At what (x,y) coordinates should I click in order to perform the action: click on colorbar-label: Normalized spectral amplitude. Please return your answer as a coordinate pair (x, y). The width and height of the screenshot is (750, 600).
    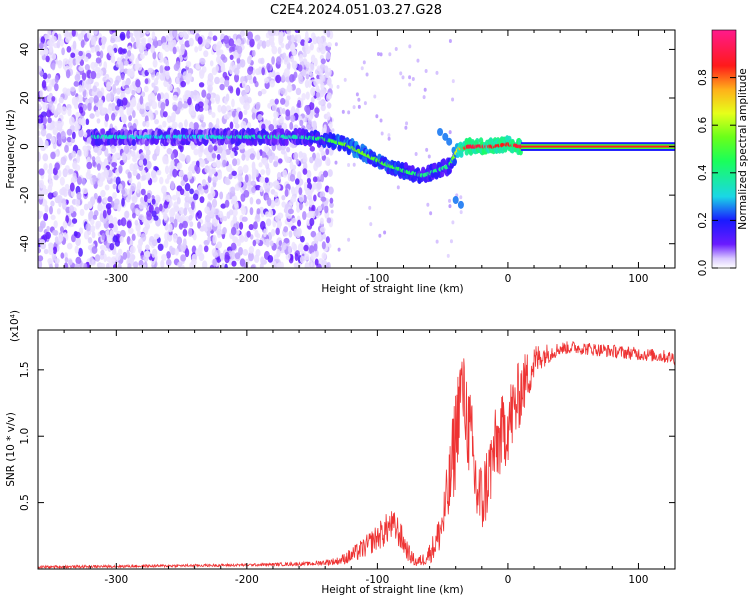
    Looking at the image, I should click on (743, 148).